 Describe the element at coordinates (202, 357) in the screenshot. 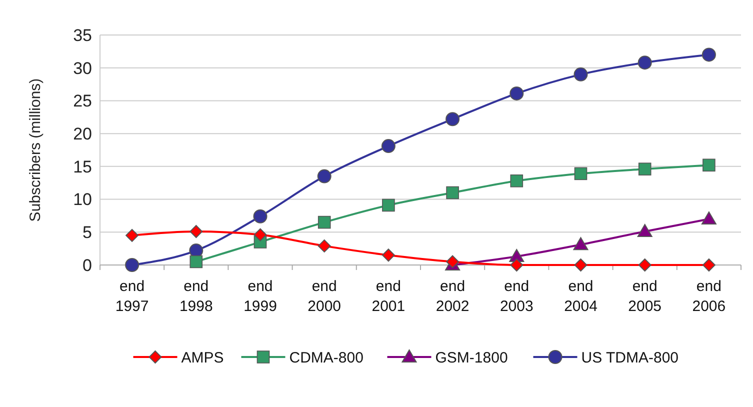

I see `legend-label: AMPS` at that location.